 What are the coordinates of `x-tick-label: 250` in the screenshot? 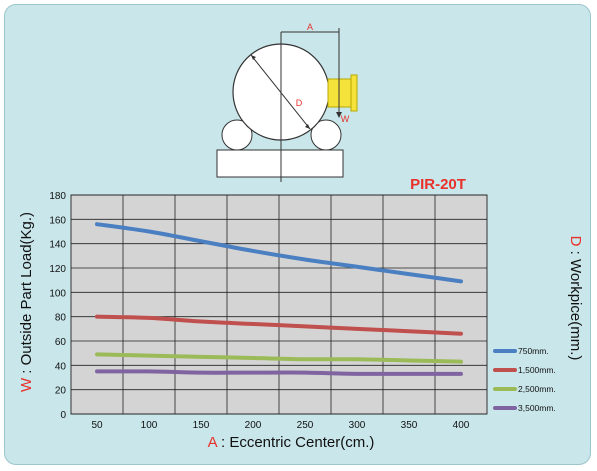 It's located at (305, 425).